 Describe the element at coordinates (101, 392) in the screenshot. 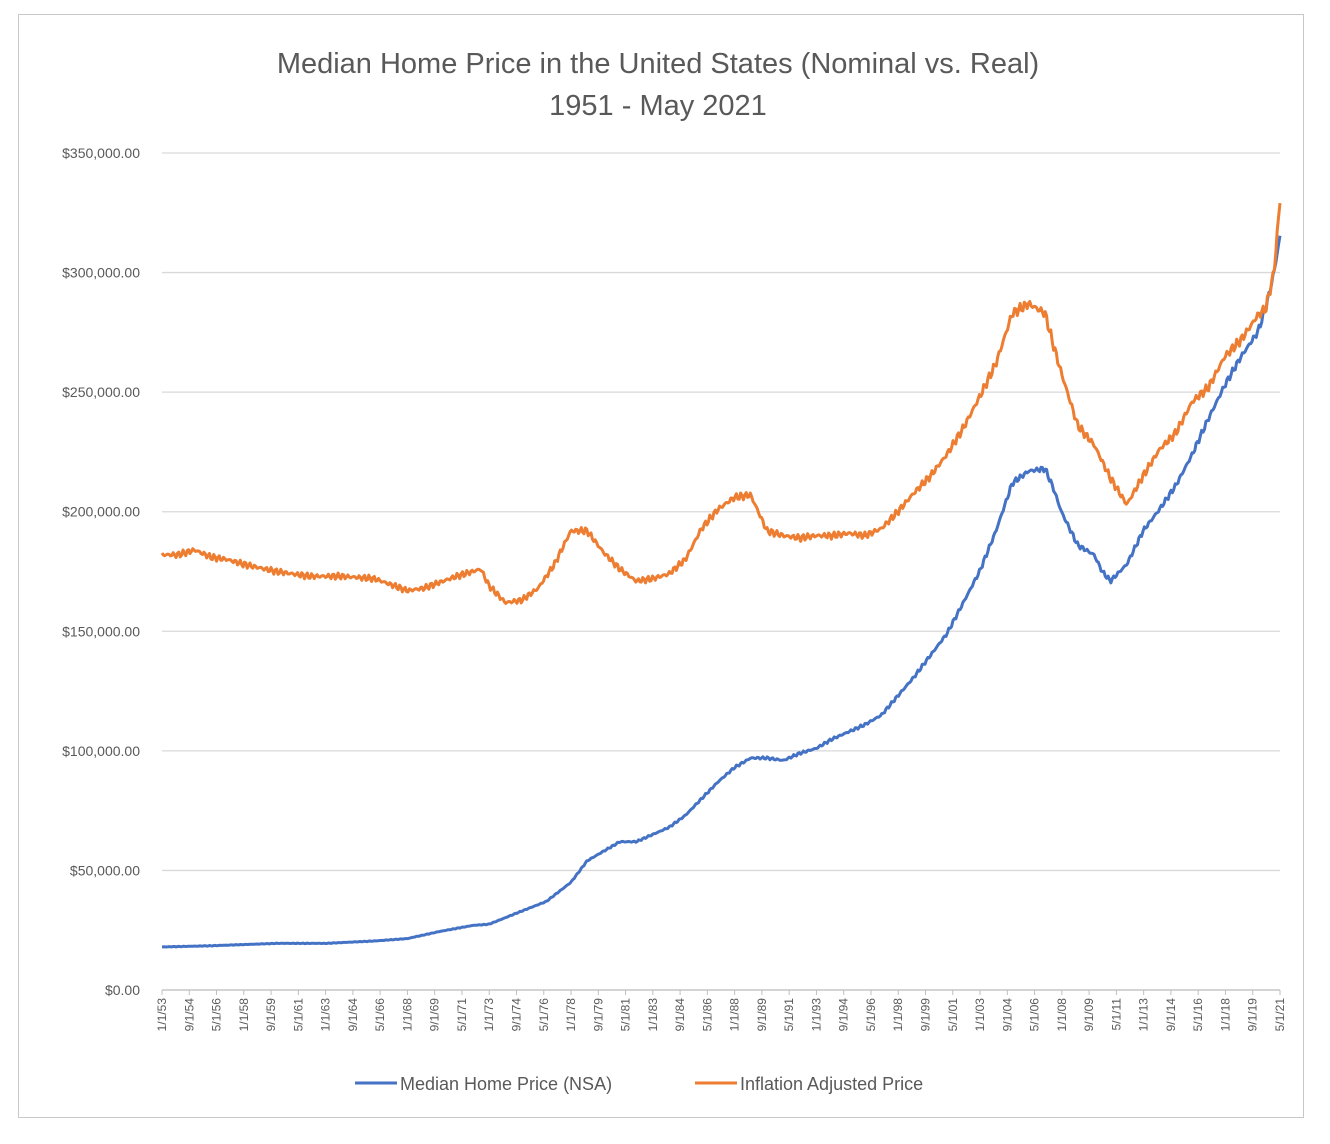

I see `y-tick-label: $250,000.00` at that location.